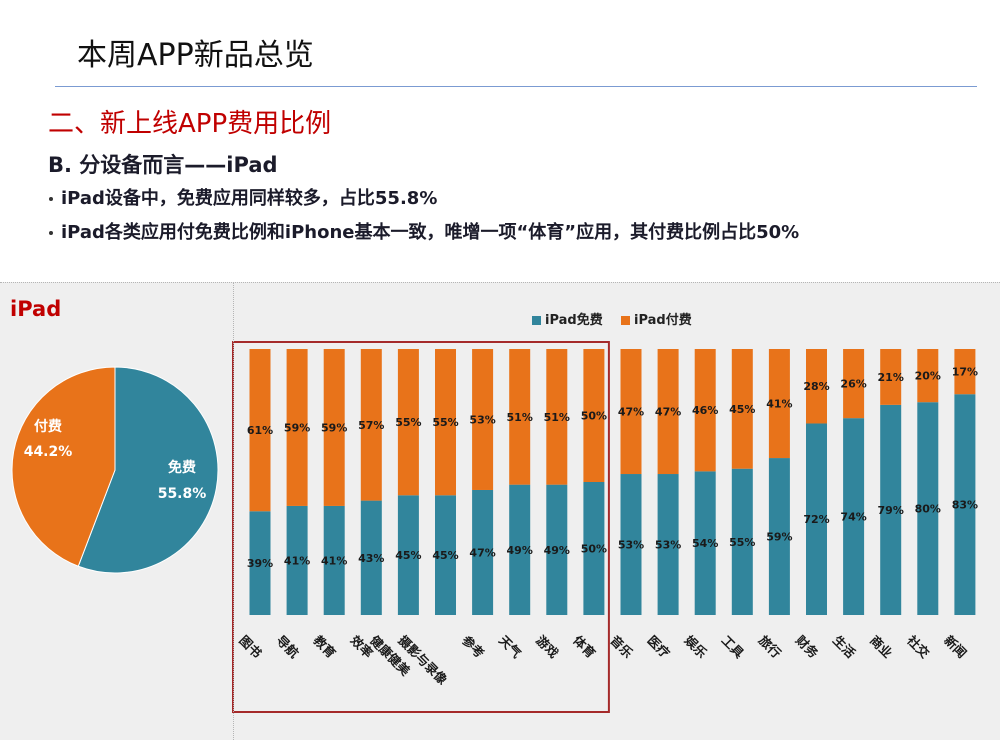 The height and width of the screenshot is (740, 1000). I want to click on pie-title: iPad, so click(36, 309).